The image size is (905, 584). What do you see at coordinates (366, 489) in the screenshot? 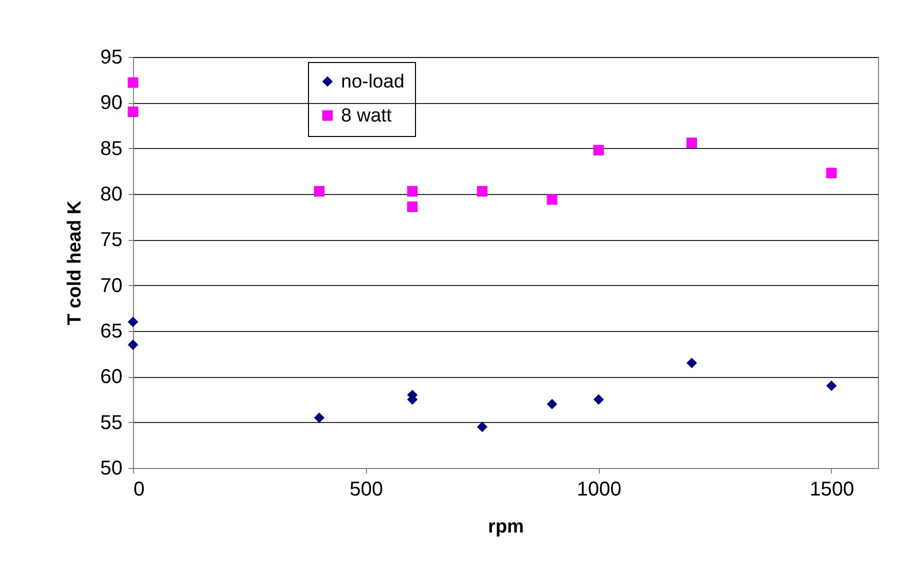
I see `x-tick-label: 500` at bounding box center [366, 489].